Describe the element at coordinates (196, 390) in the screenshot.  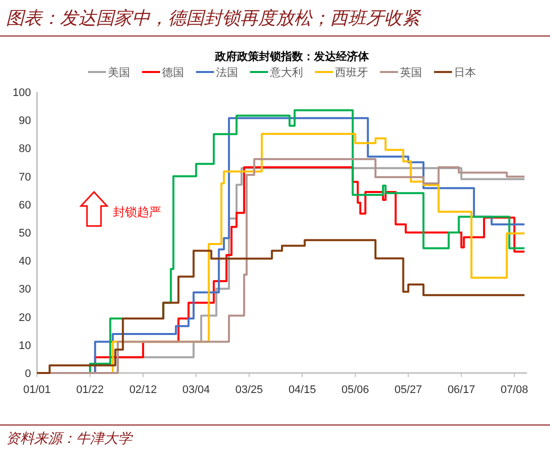
I see `x-tick-label: 03/04` at that location.